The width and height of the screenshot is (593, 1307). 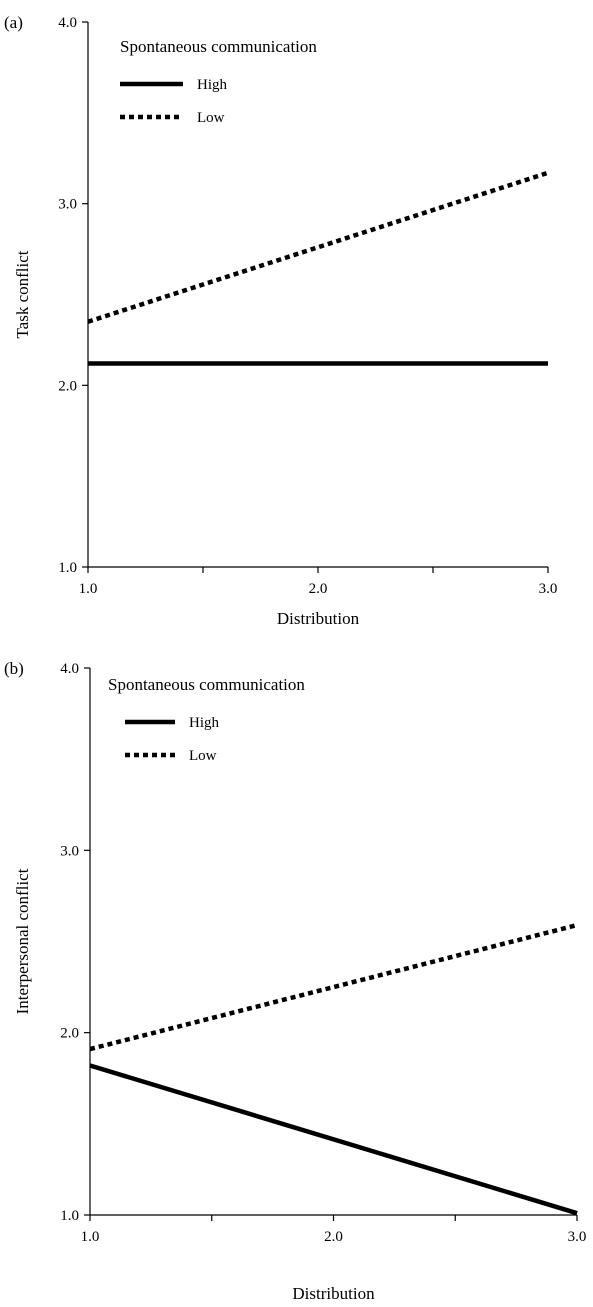 What do you see at coordinates (22, 941) in the screenshot?
I see `y-axis-title: Interpersonal conflict` at bounding box center [22, 941].